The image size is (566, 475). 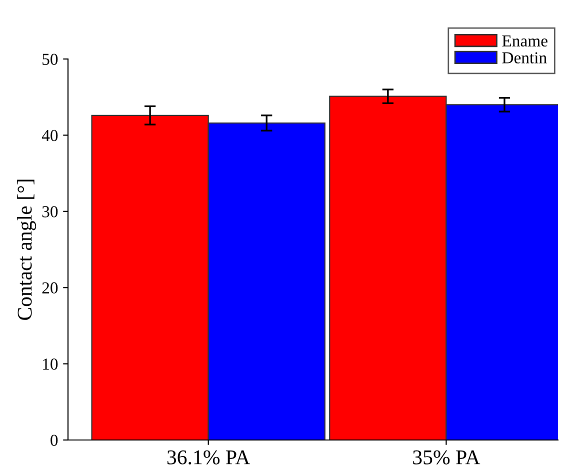 What do you see at coordinates (50, 59) in the screenshot?
I see `y-tick-label: 50` at bounding box center [50, 59].